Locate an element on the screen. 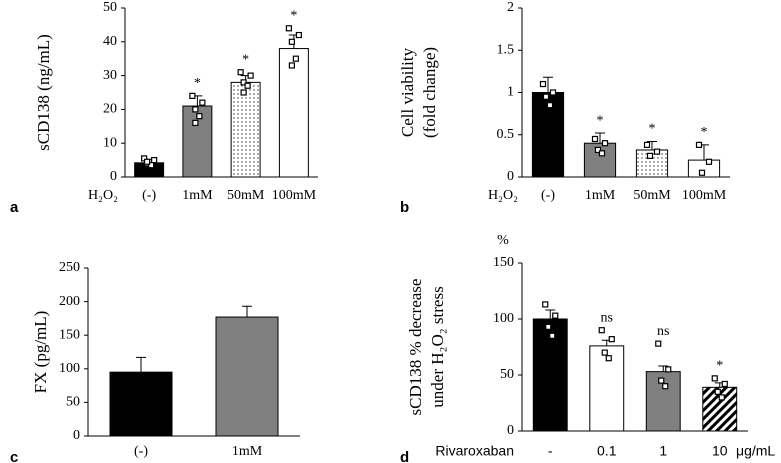  x-prefix: Rivaroxaban is located at coordinates (474, 451).